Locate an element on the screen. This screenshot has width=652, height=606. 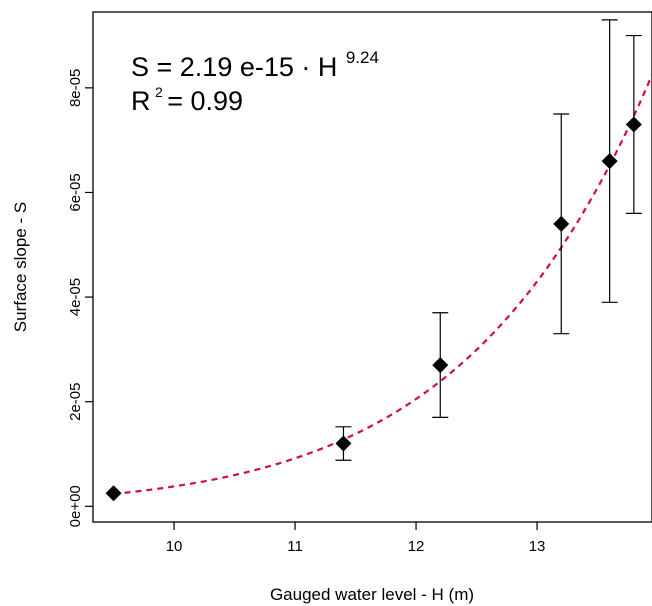
y-axis: 0e+00 2e-05 4e-05 6e-05 8e-05 is located at coordinates (80, 298).